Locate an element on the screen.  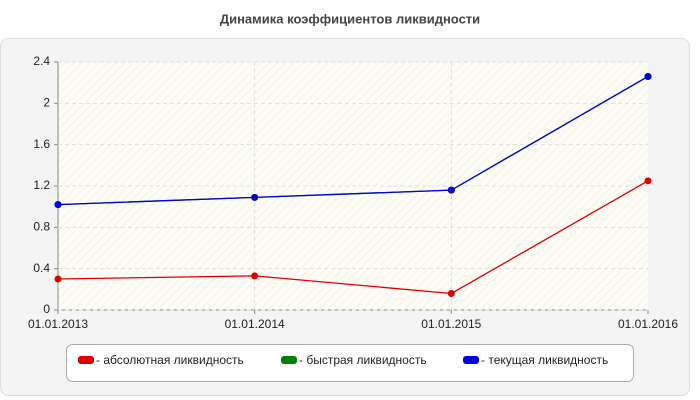
legend-label: - быстрая ликвидность is located at coordinates (363, 360).